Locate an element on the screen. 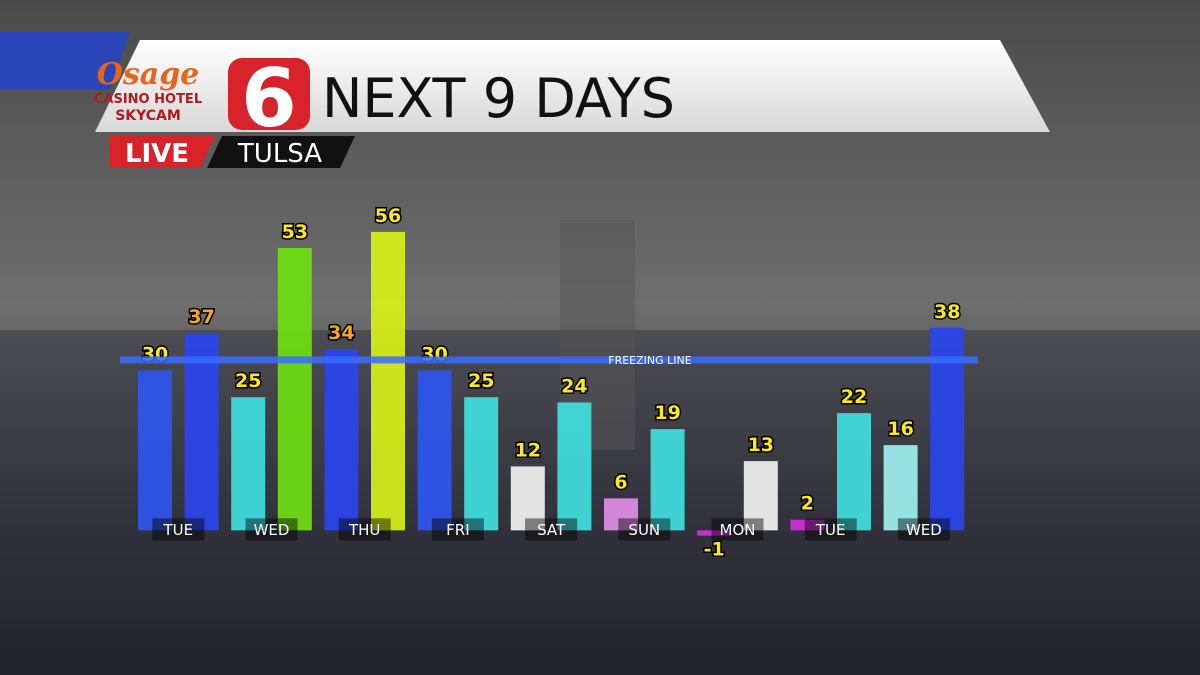  day-label: SAT is located at coordinates (551, 530).